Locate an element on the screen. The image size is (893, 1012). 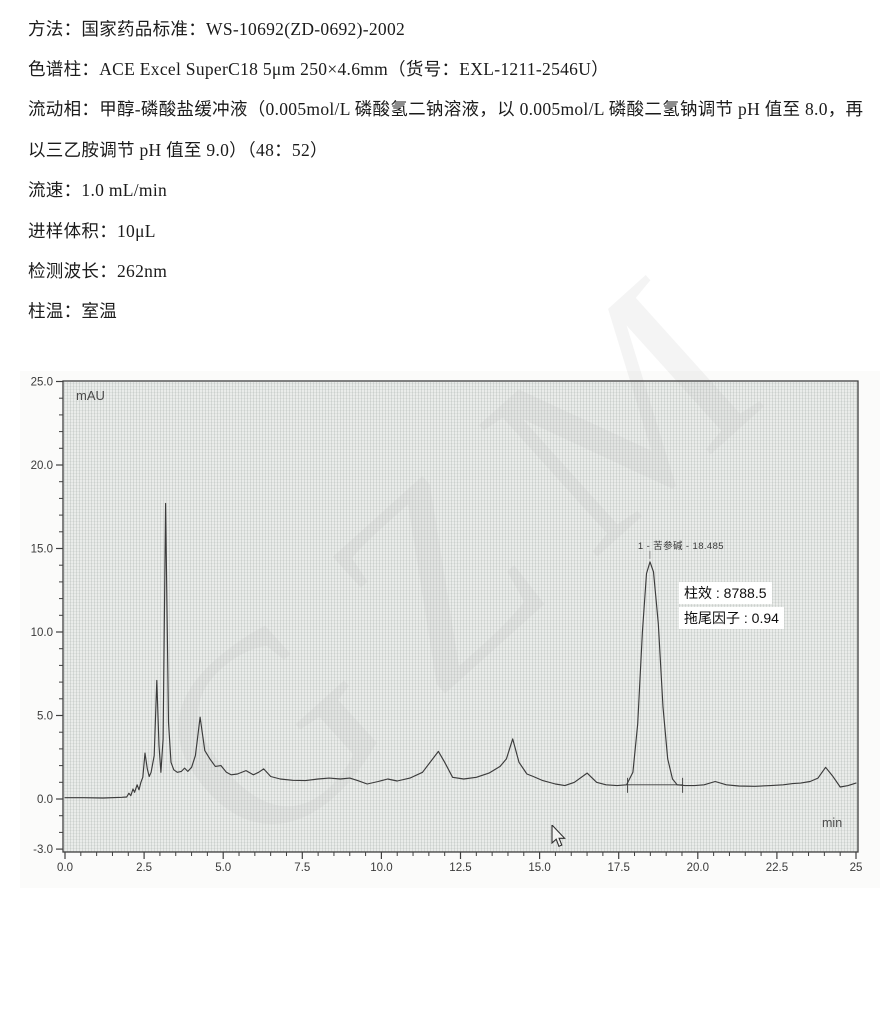
mouse-cursor-icon is located at coordinates (559, 836).